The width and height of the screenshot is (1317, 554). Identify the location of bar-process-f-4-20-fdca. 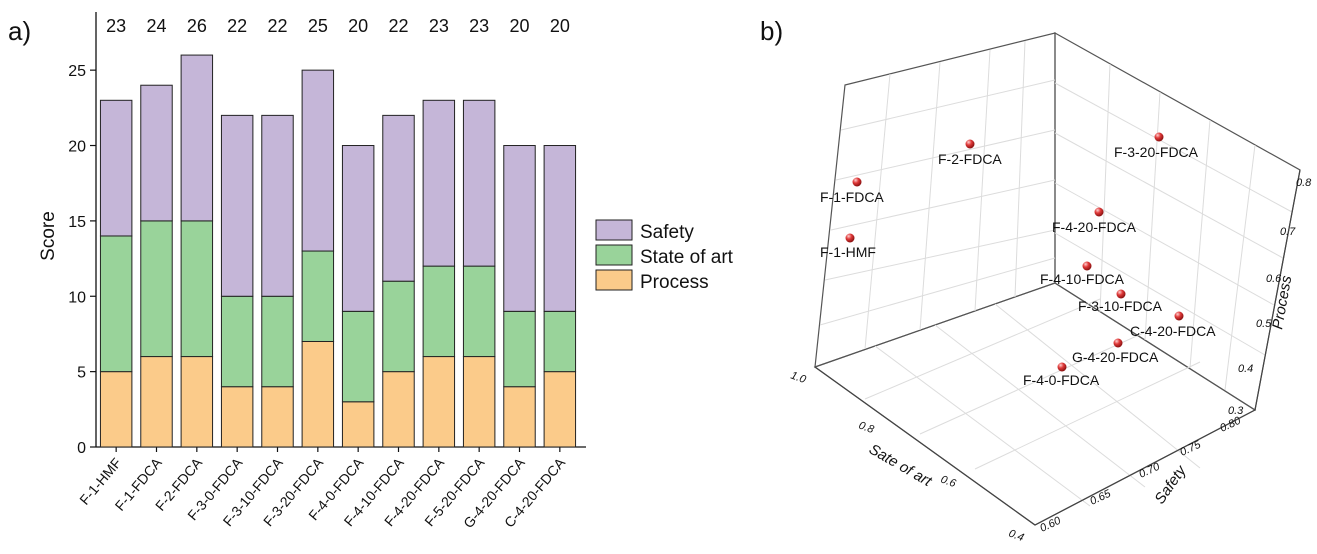
(439, 402).